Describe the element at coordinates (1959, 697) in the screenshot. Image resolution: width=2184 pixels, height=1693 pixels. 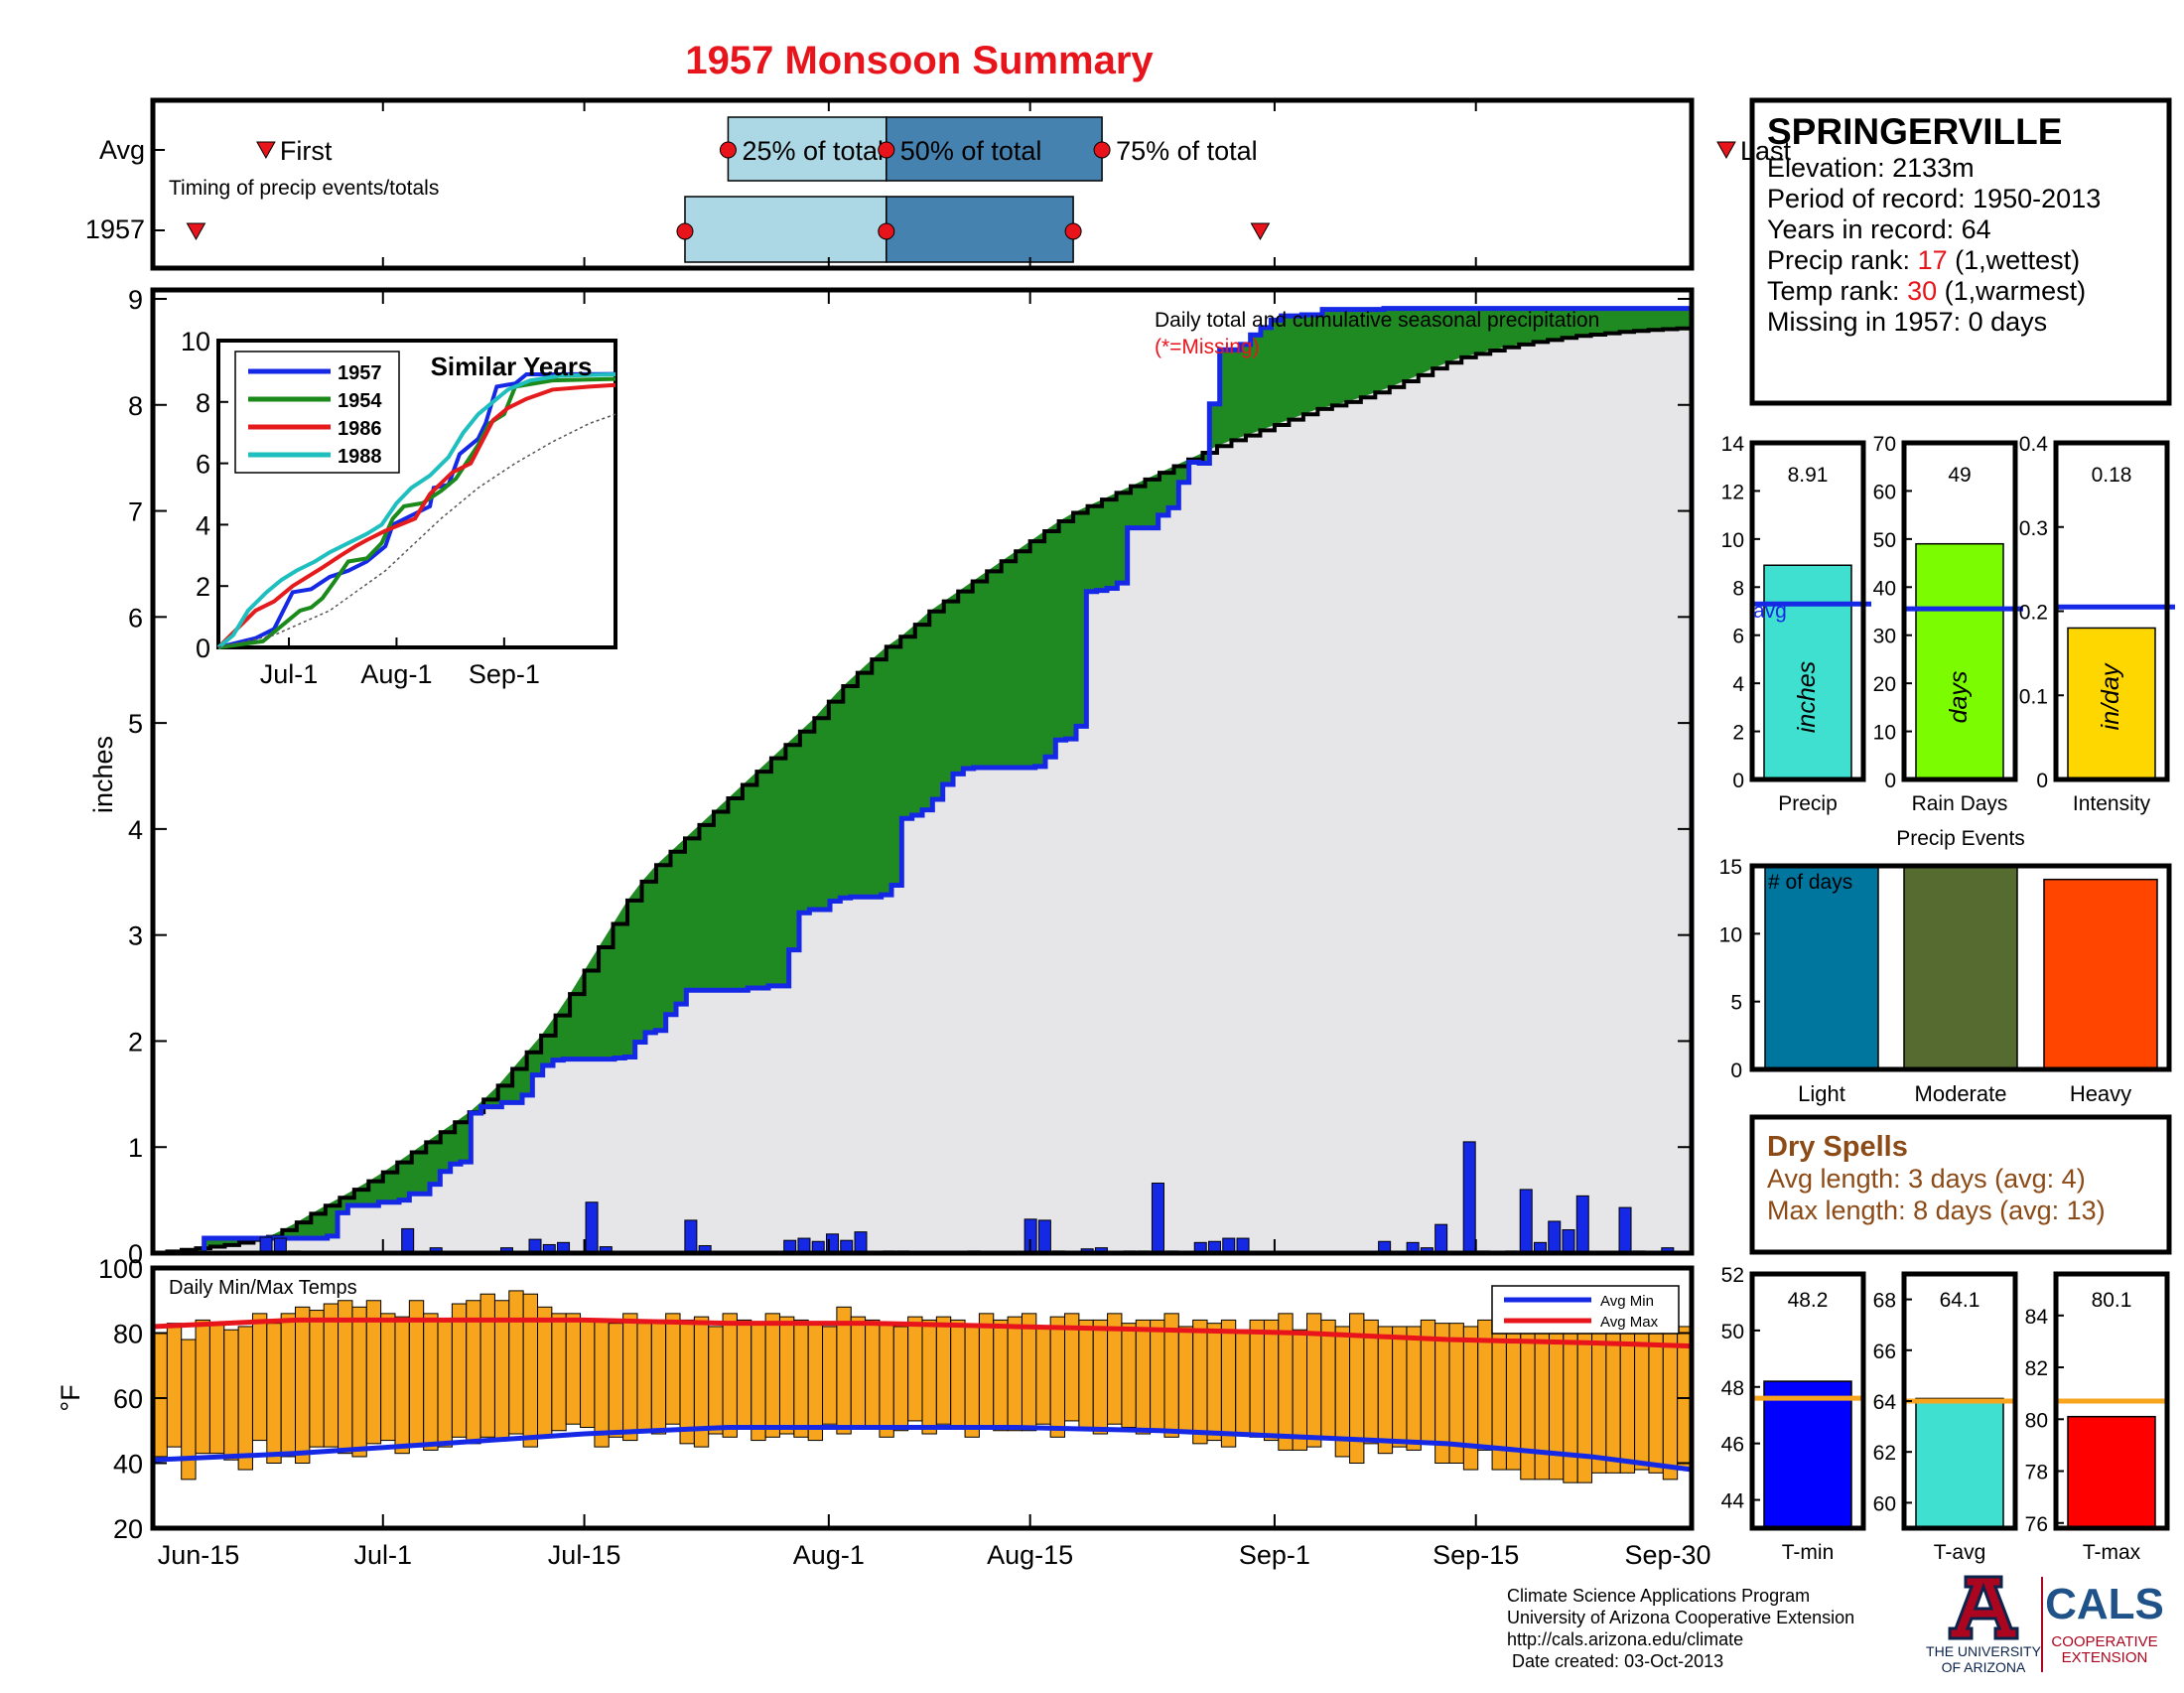
I see `season-total-unit: days` at that location.